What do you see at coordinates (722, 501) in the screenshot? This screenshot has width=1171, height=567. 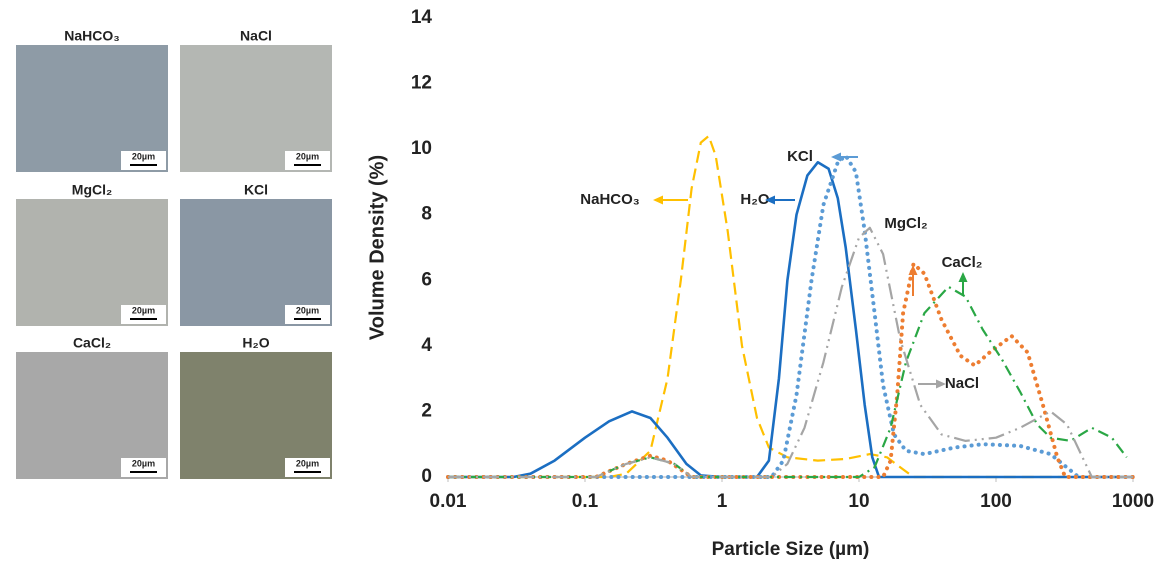 I see `x-tick-label: 1` at bounding box center [722, 501].